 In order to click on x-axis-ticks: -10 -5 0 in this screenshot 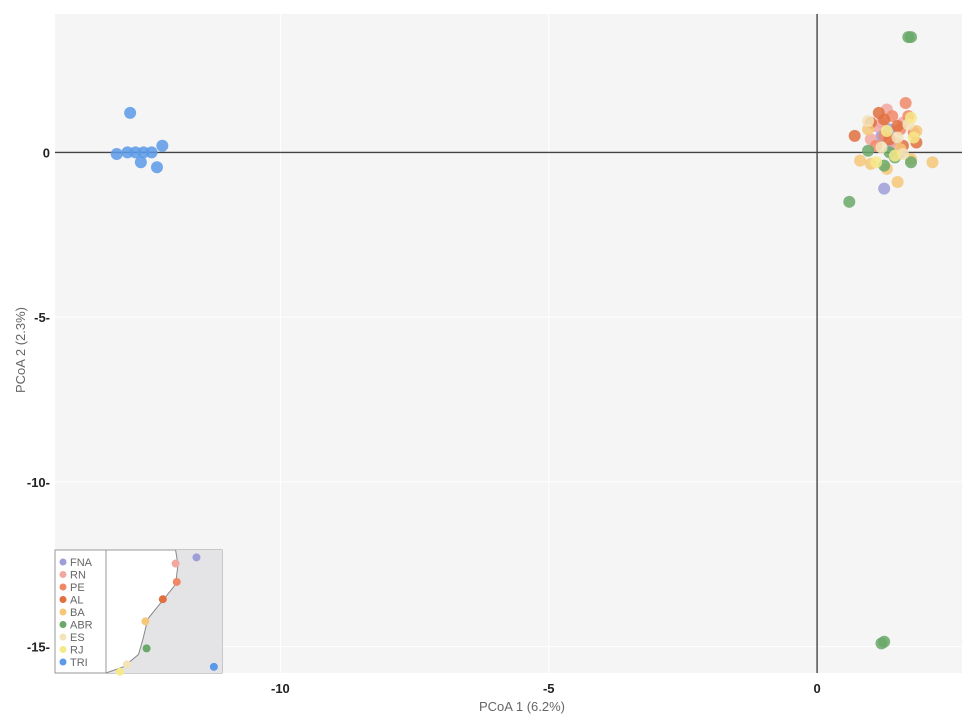, I will do `click(546, 688)`.